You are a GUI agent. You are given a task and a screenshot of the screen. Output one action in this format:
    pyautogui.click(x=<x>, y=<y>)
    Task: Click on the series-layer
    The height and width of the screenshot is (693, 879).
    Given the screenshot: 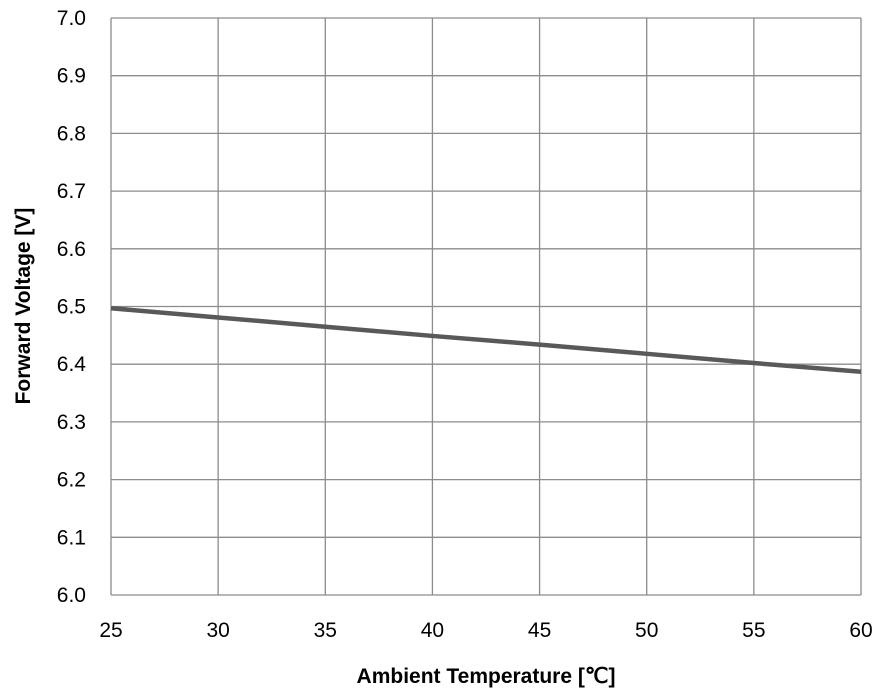 What is the action you would take?
    pyautogui.click(x=486, y=339)
    